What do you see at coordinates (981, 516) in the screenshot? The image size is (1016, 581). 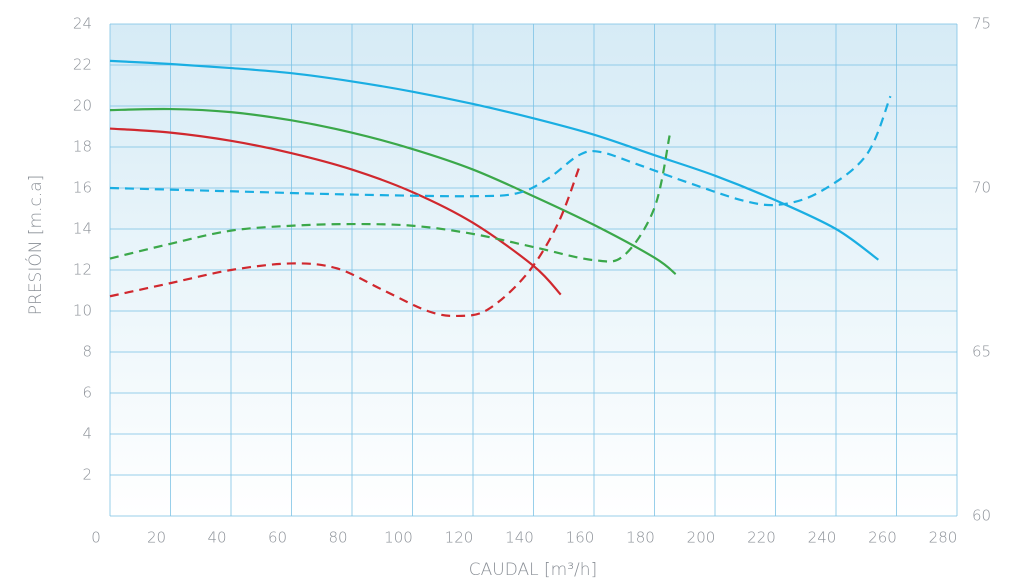 I see `y2-tick-label: 60` at bounding box center [981, 516].